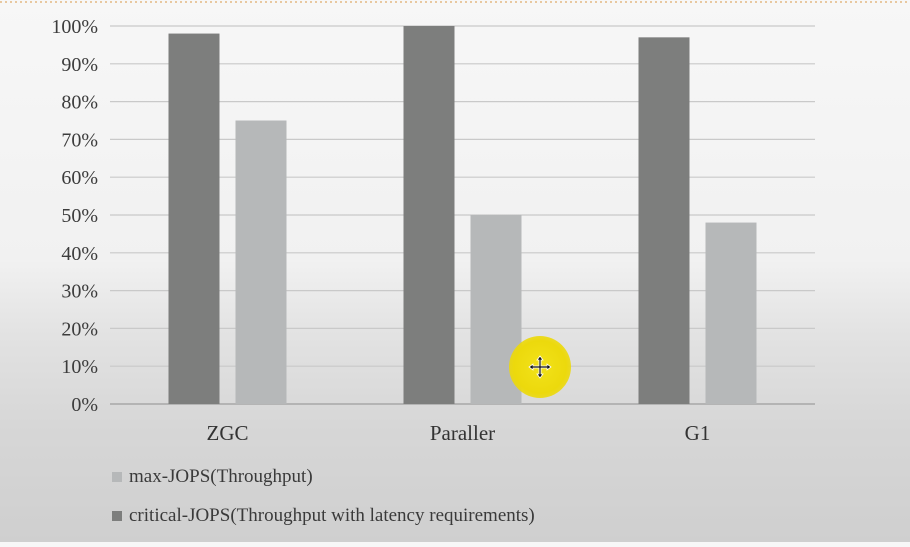 The image size is (910, 547). What do you see at coordinates (79, 178) in the screenshot?
I see `y-tick-label: 60%` at bounding box center [79, 178].